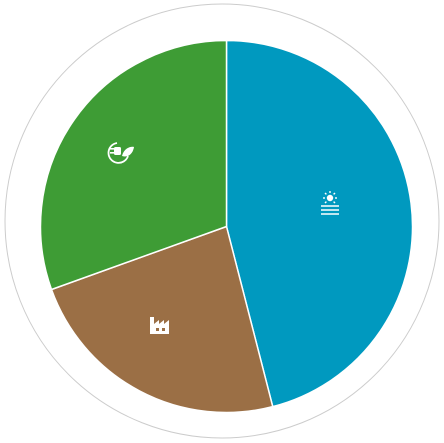  What do you see at coordinates (120, 153) in the screenshot?
I see `green-energy-icon` at bounding box center [120, 153].